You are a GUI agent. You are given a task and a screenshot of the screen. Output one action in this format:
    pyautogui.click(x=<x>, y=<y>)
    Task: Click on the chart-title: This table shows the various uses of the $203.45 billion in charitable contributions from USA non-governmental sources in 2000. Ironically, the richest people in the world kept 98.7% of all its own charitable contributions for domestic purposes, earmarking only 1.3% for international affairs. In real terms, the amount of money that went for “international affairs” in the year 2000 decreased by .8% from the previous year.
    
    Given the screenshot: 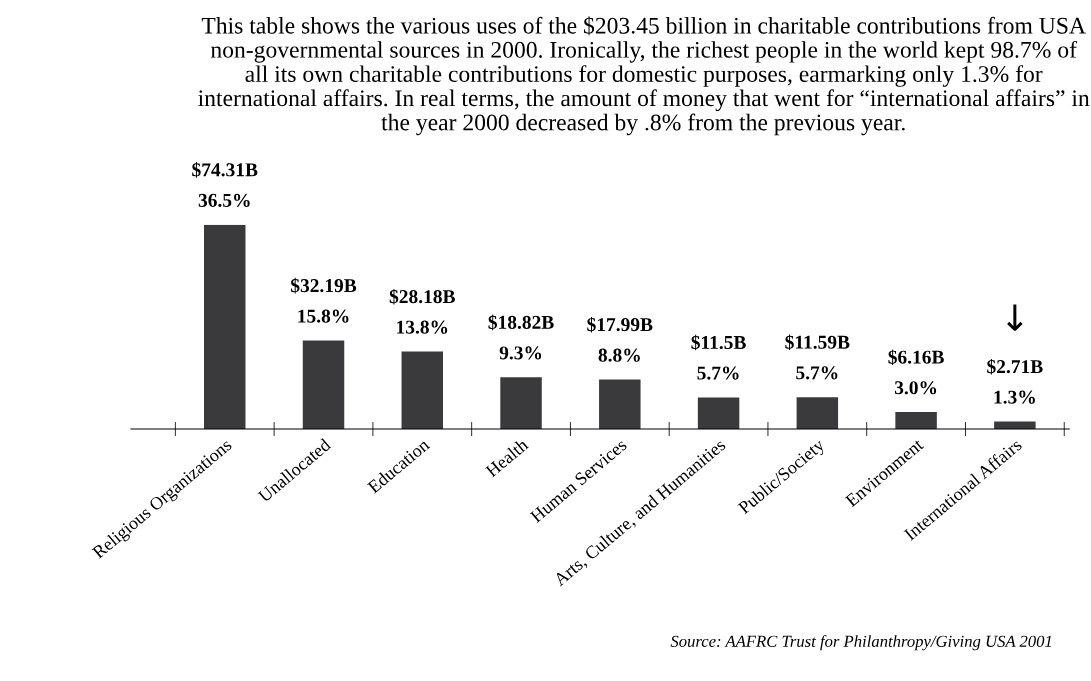 What is the action you would take?
    pyautogui.click(x=644, y=76)
    